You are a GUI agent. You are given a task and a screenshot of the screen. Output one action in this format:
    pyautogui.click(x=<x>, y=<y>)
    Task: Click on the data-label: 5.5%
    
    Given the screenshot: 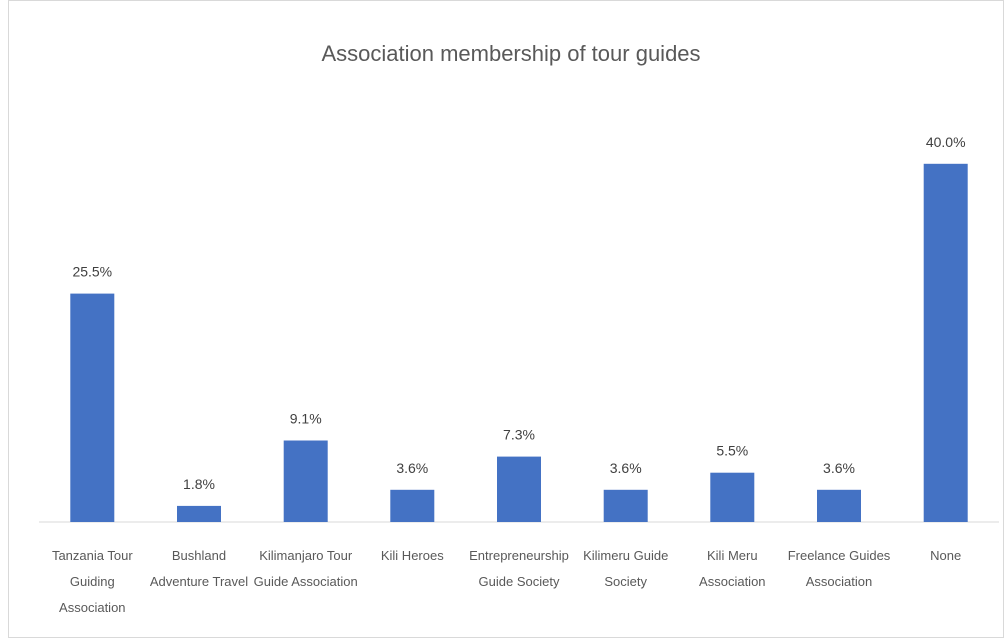 What is the action you would take?
    pyautogui.click(x=732, y=451)
    